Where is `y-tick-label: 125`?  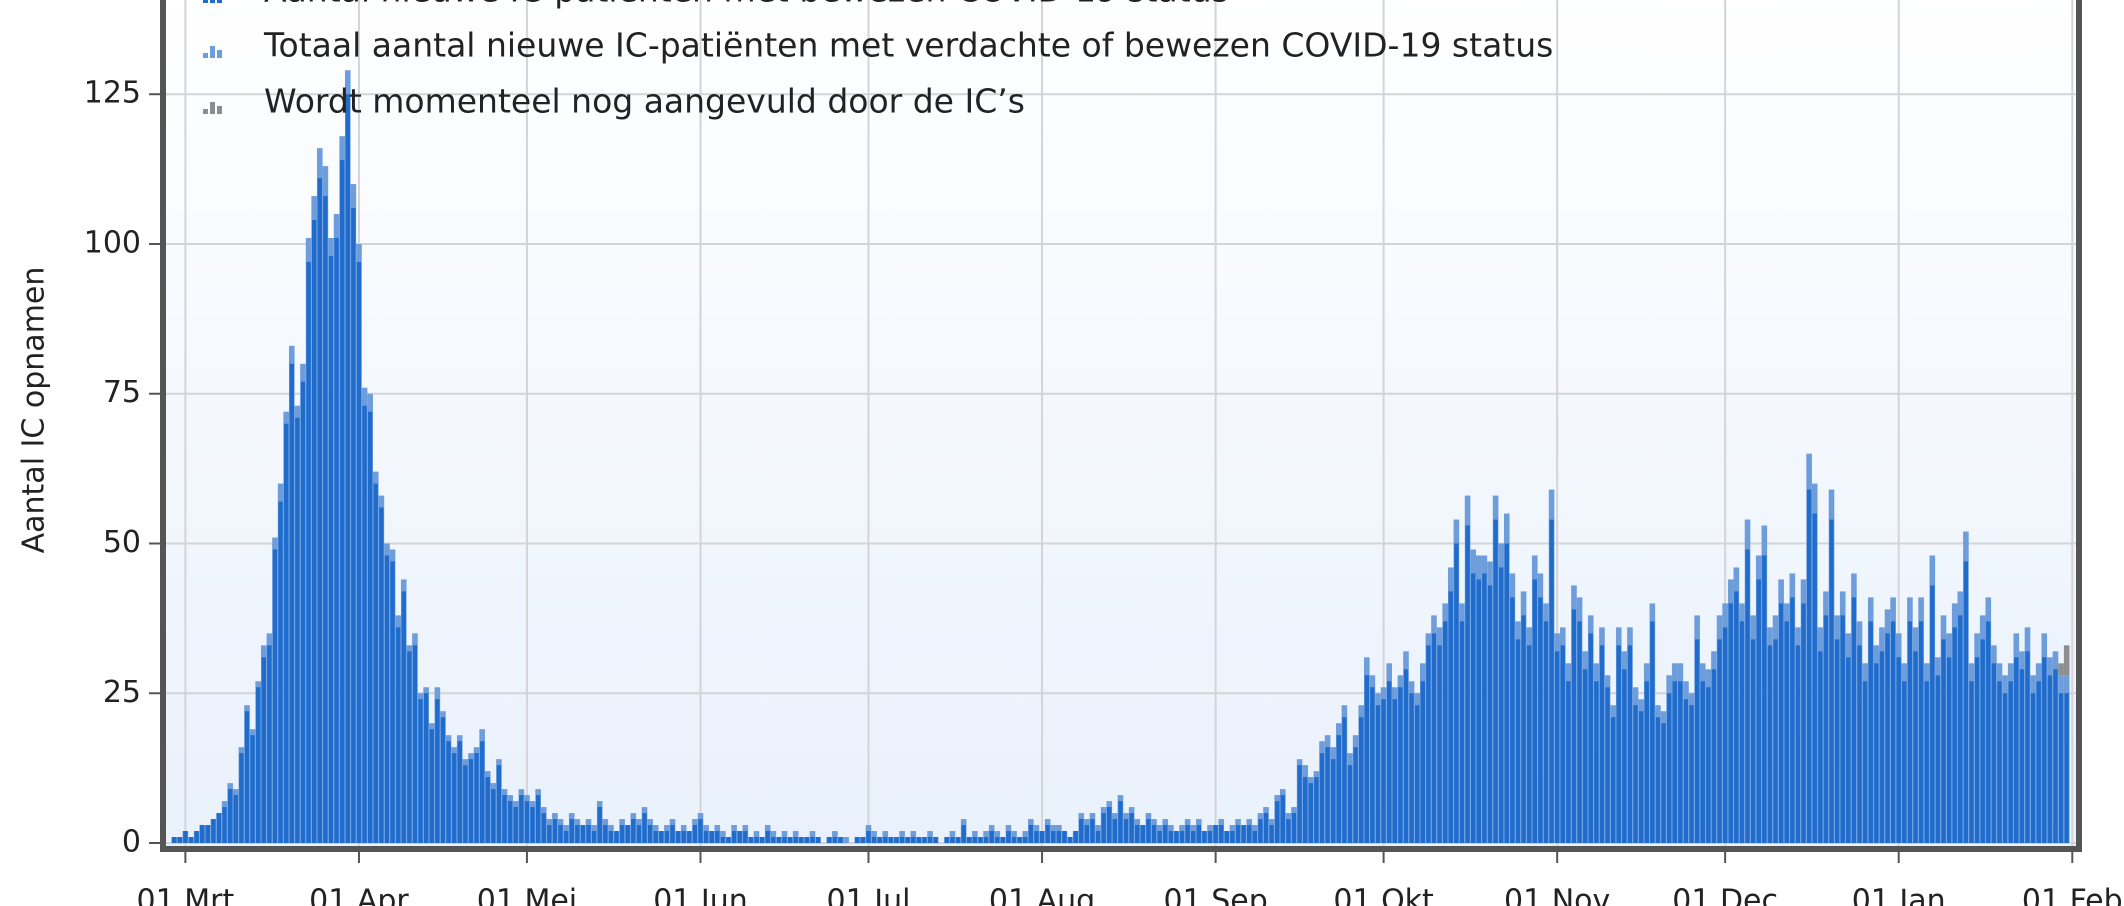 y-tick-label: 125 is located at coordinates (112, 93).